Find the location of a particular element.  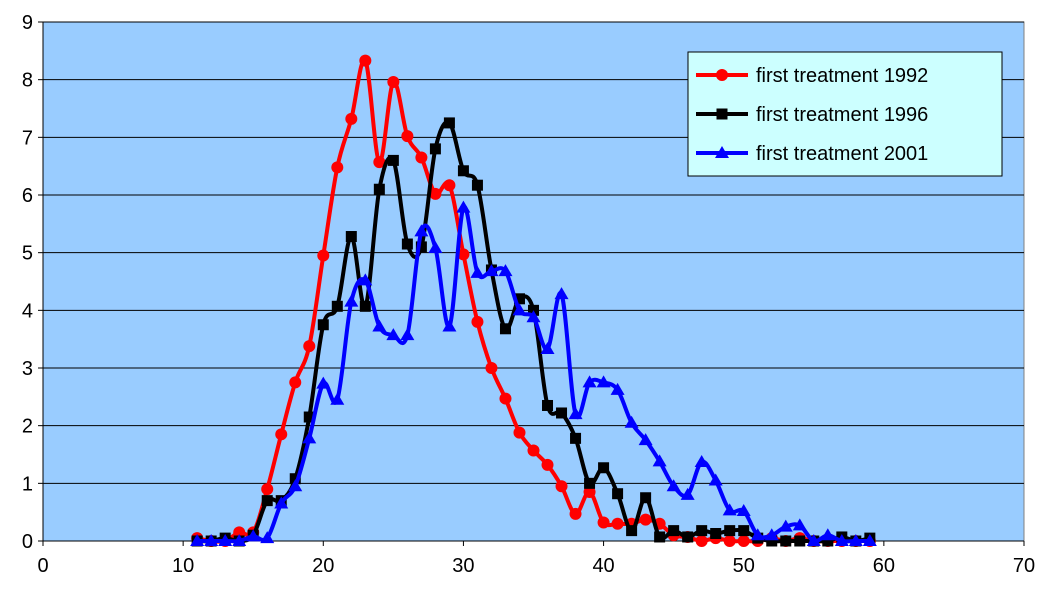

x-tick-label: 50 is located at coordinates (744, 566).